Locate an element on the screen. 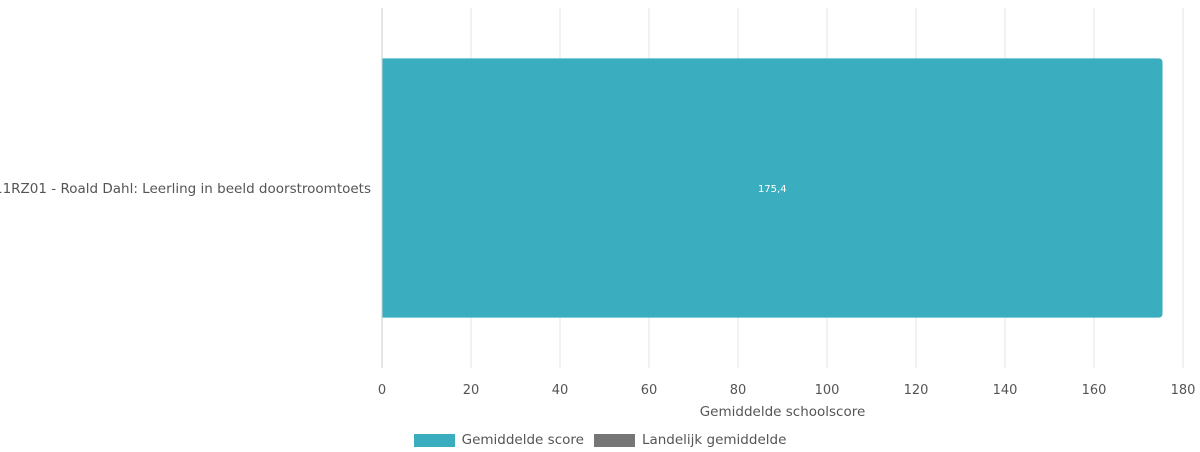 This screenshot has height=452, width=1200. x-tick-label: 80 is located at coordinates (738, 390).